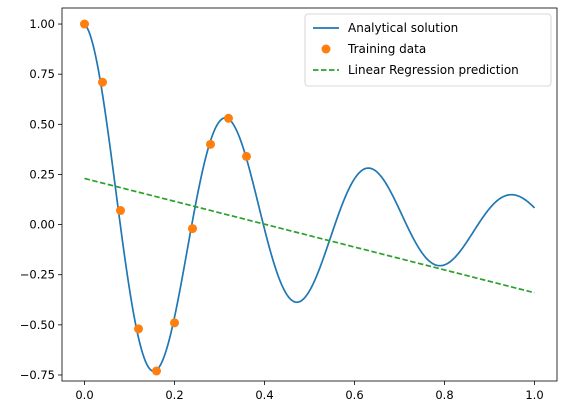  Describe the element at coordinates (354, 395) in the screenshot. I see `x-tick-label: 0.6` at that location.